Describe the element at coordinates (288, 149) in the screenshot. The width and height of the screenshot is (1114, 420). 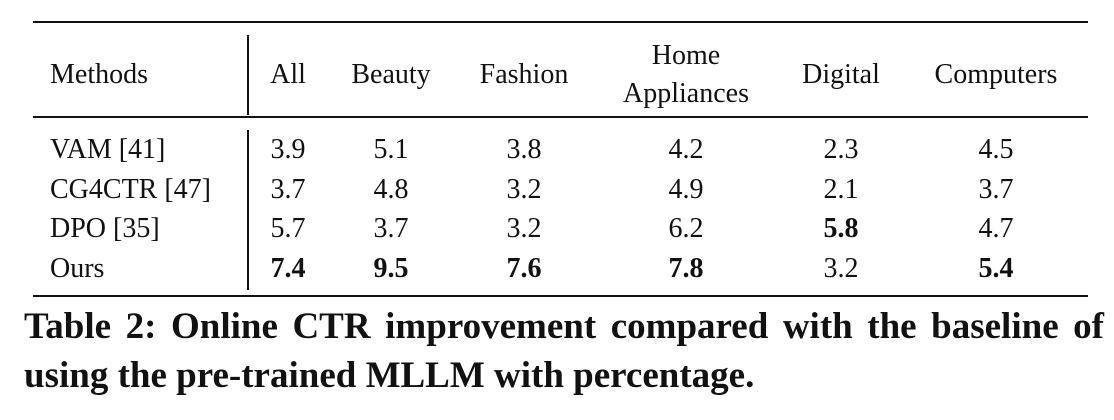
I see `table-cell: 3.9` at that location.